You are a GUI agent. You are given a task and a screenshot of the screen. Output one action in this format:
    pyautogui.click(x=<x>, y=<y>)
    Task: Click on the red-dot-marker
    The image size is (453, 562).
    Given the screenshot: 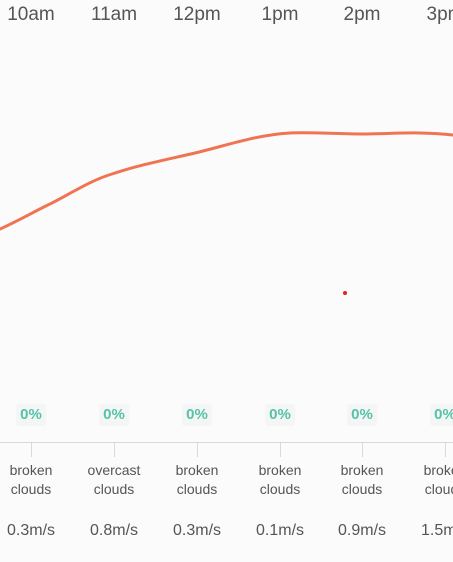 What is the action you would take?
    pyautogui.click(x=345, y=293)
    